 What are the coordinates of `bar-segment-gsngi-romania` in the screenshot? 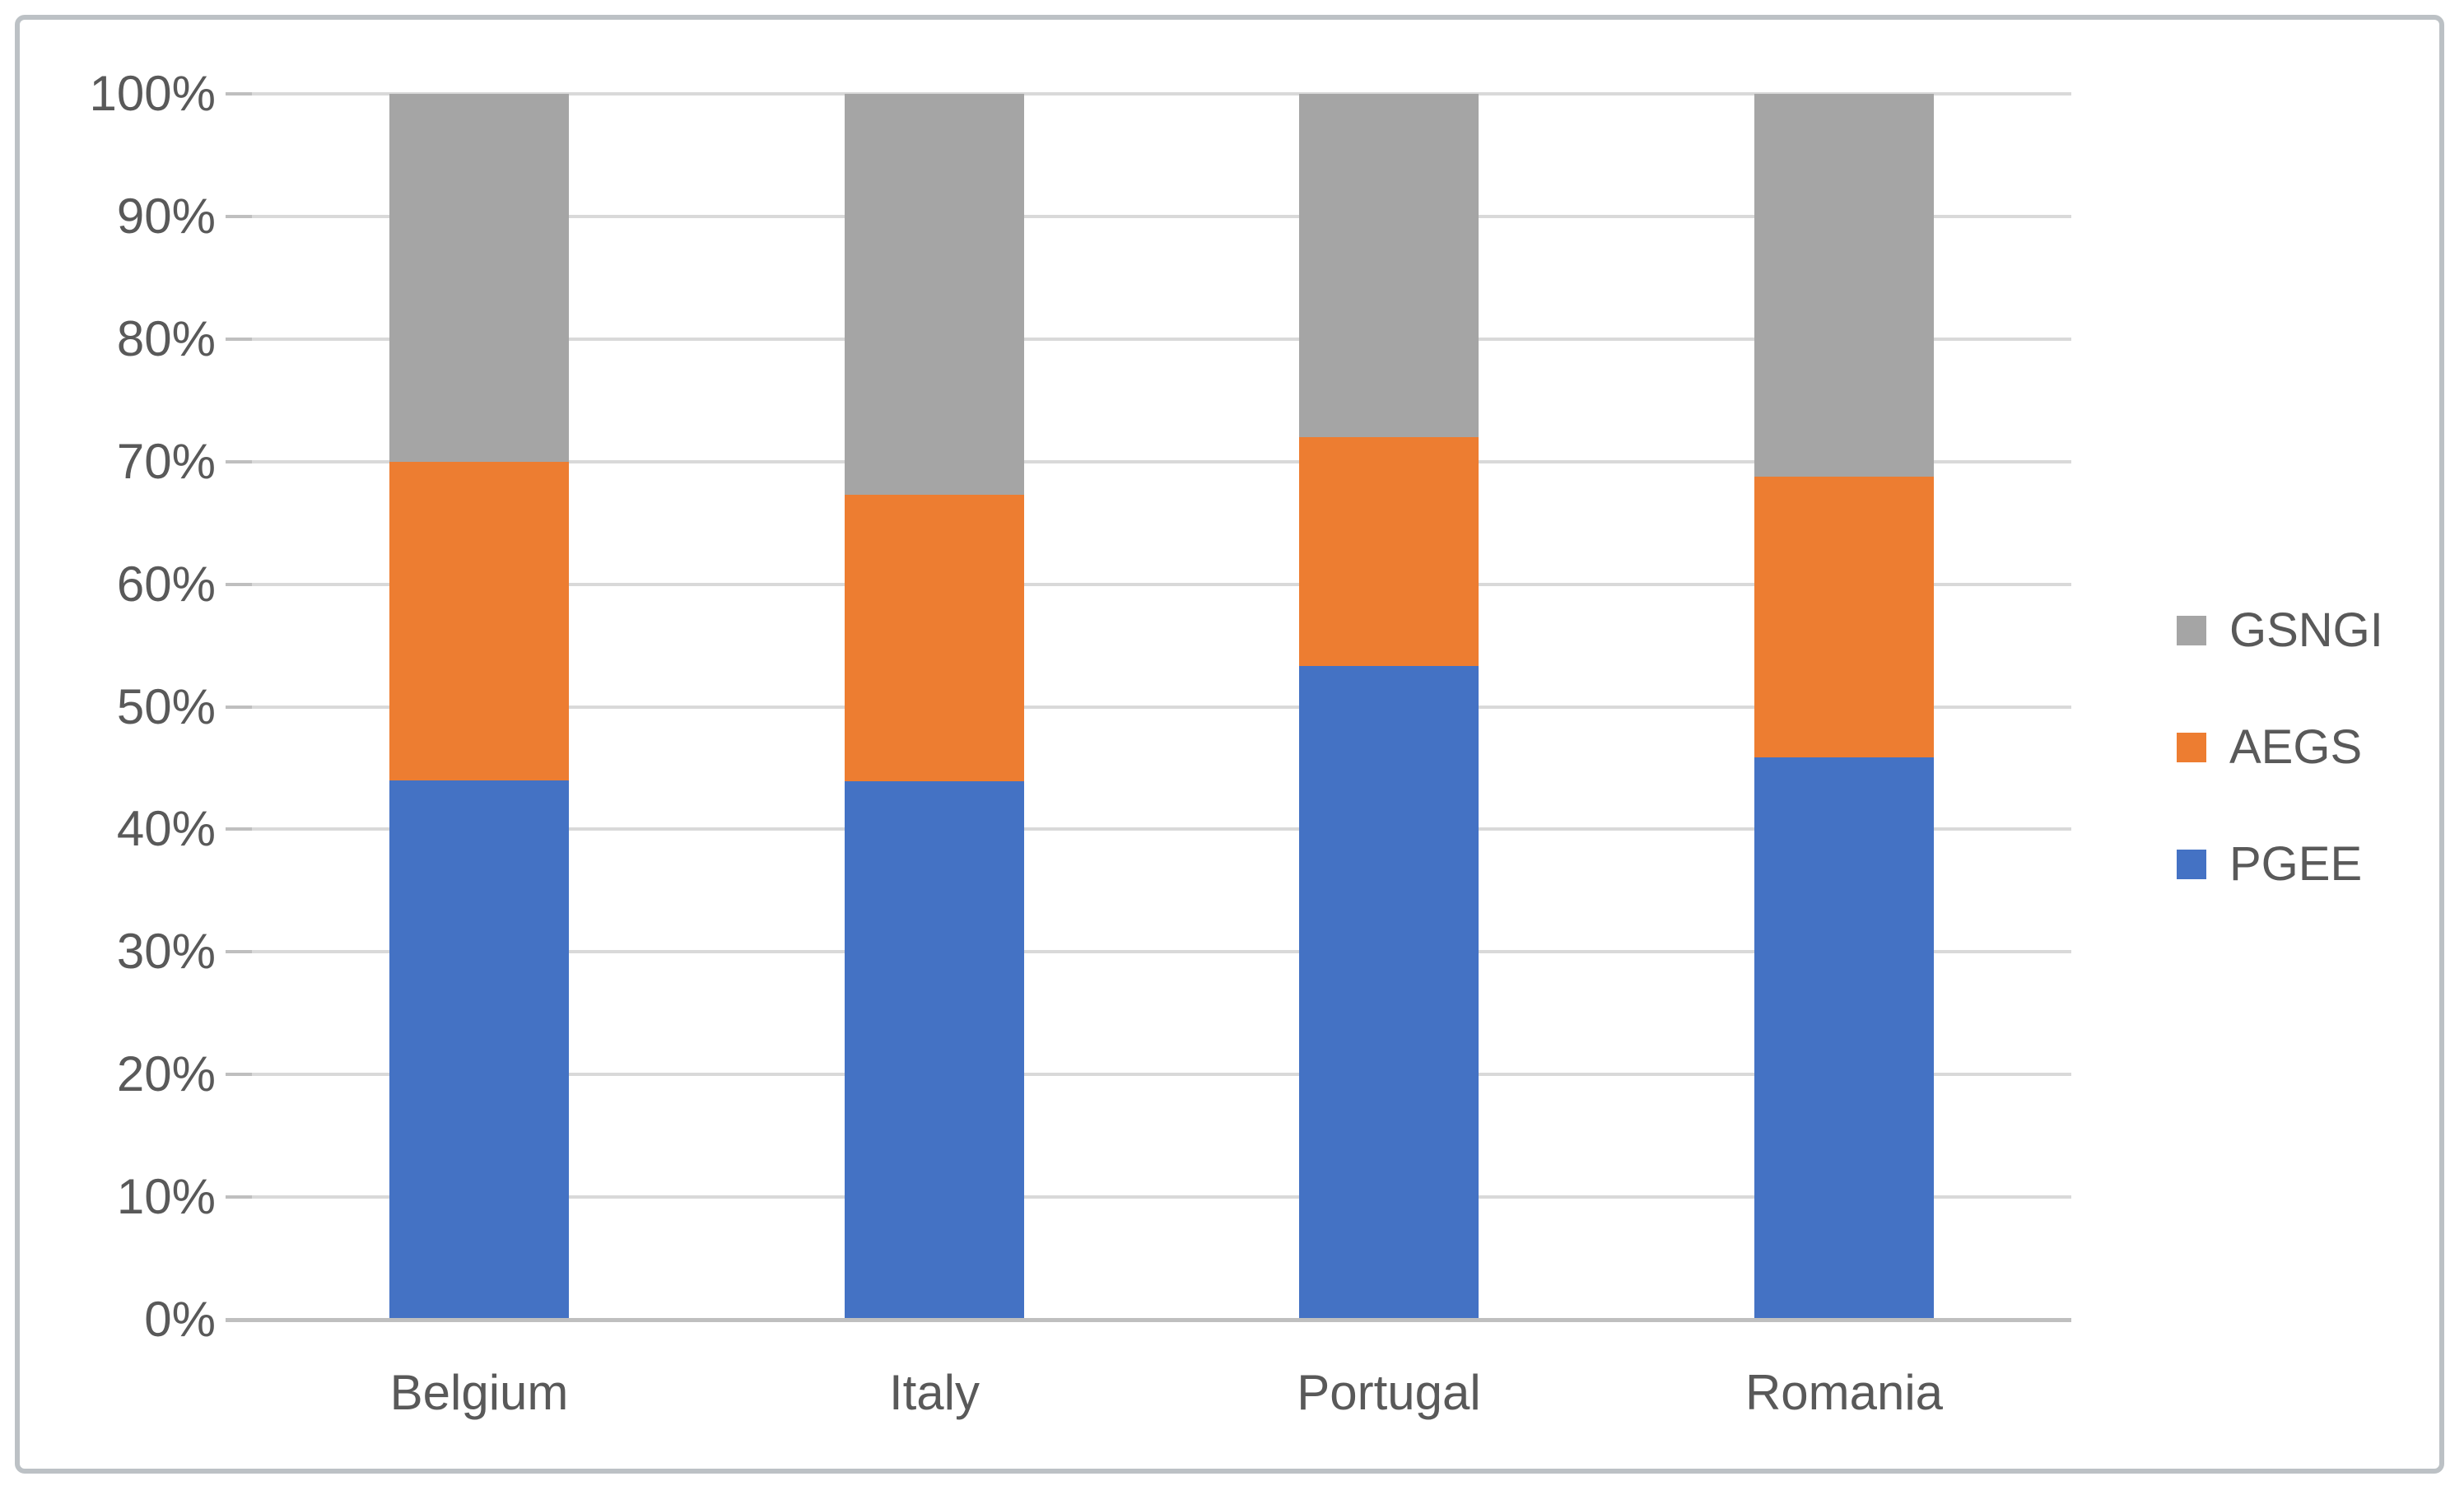 It's located at (1844, 285).